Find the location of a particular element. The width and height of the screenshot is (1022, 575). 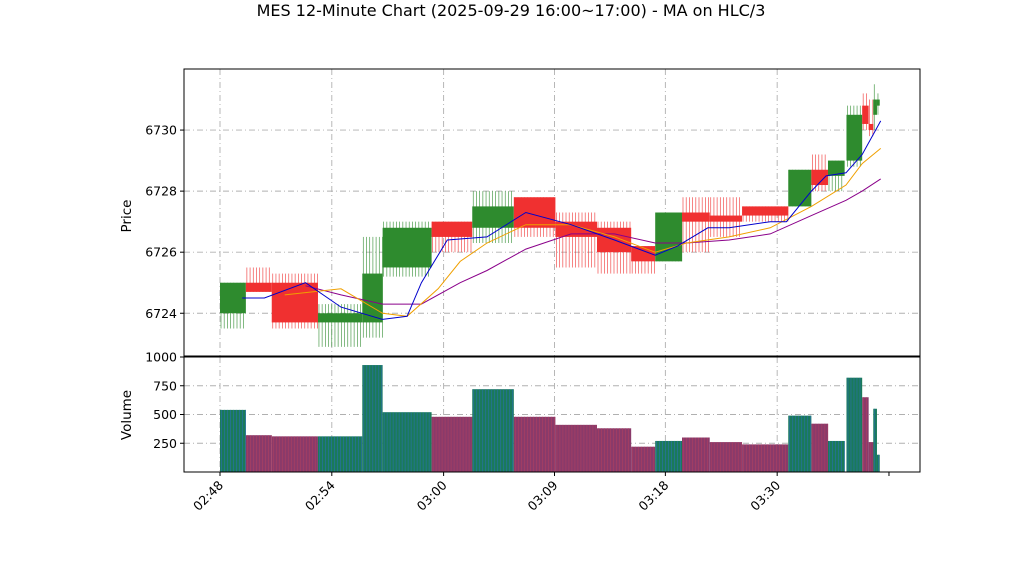

x-axis: 02:48 02:54 03:00 03:09 03:18 03:30 is located at coordinates (540, 493).